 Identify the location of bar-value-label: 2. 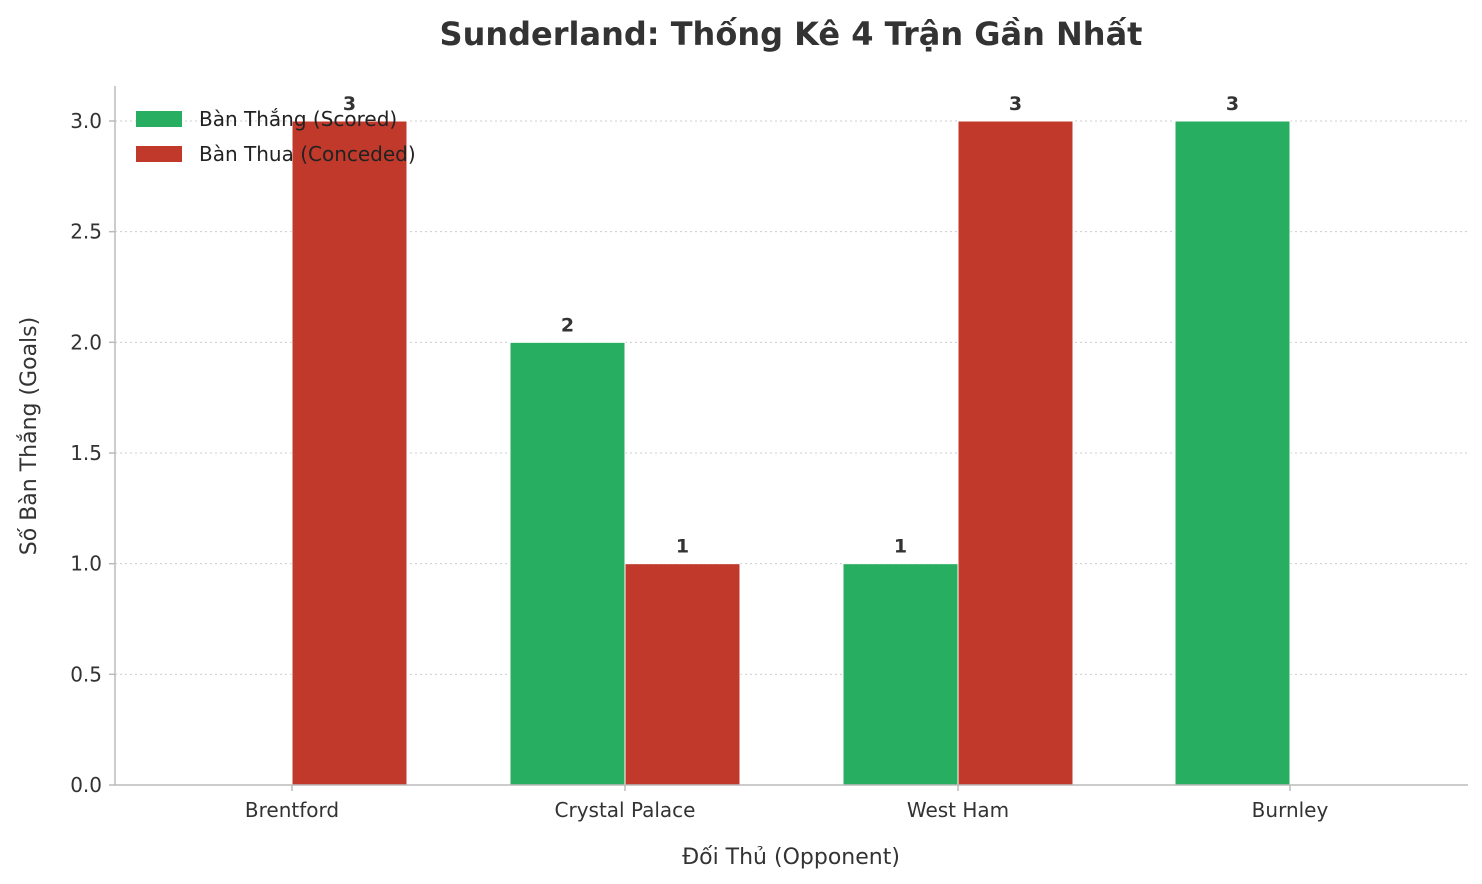
(567, 325).